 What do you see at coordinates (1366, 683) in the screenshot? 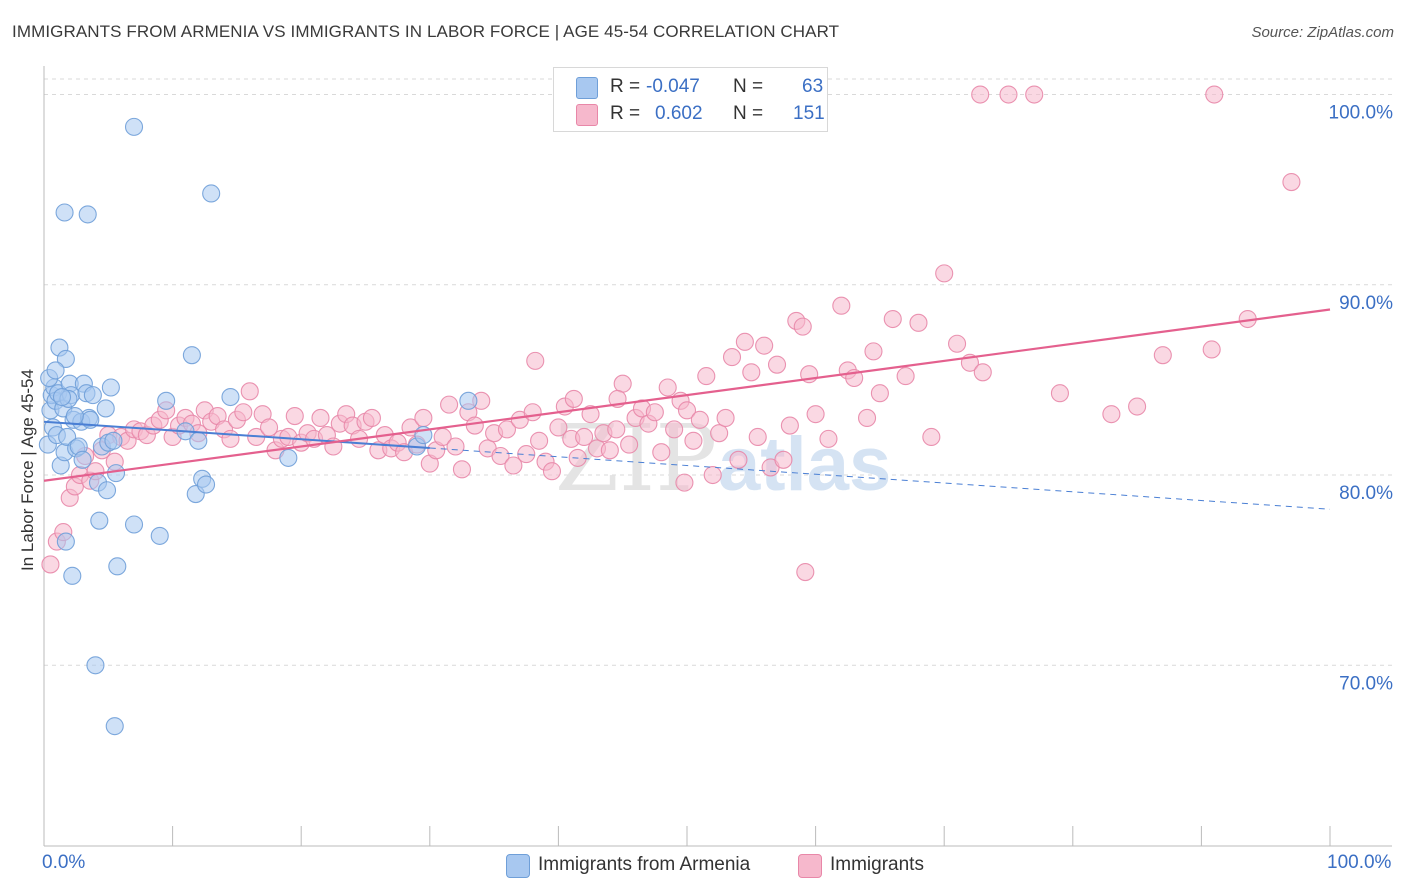
I see `y-tick-label: 70.0%` at bounding box center [1366, 683].